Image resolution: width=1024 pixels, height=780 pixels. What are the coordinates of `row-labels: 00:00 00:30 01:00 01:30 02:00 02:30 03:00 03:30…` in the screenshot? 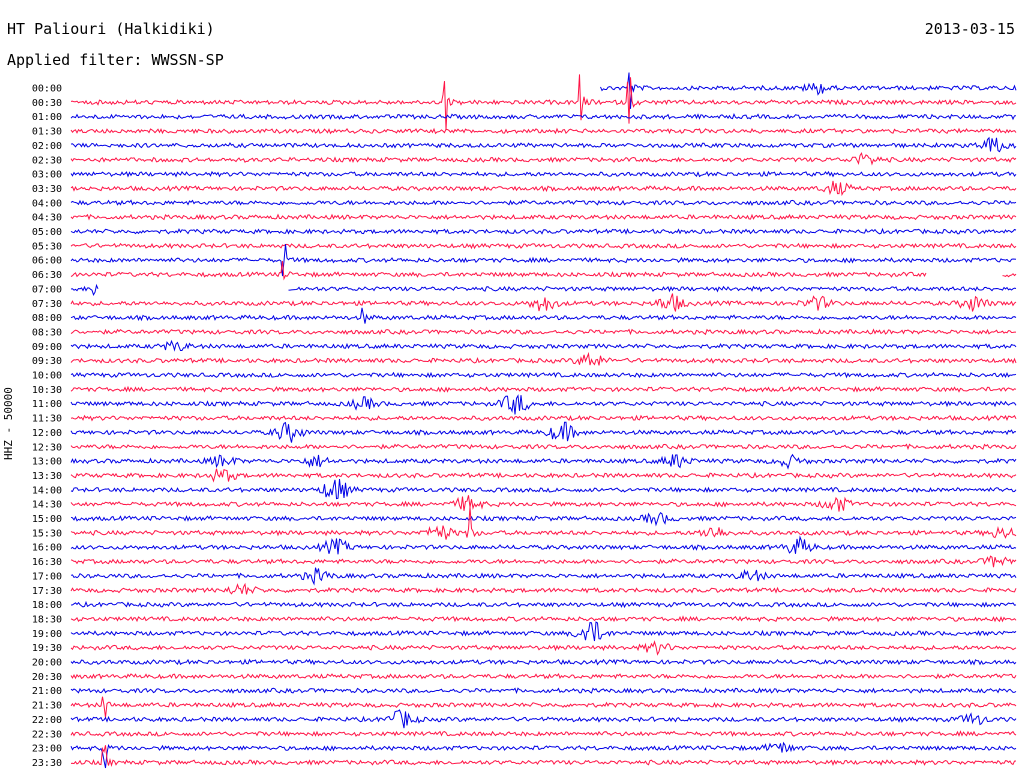 It's located at (47, 426).